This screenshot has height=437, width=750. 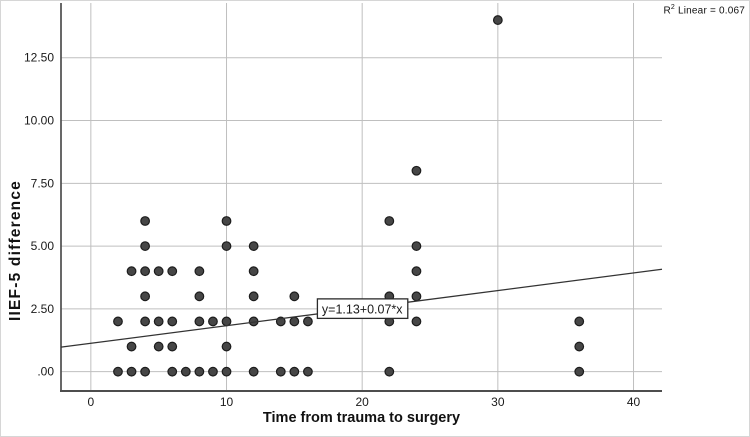 I want to click on y-axis-title: IIEF-5 difference, so click(x=15, y=250).